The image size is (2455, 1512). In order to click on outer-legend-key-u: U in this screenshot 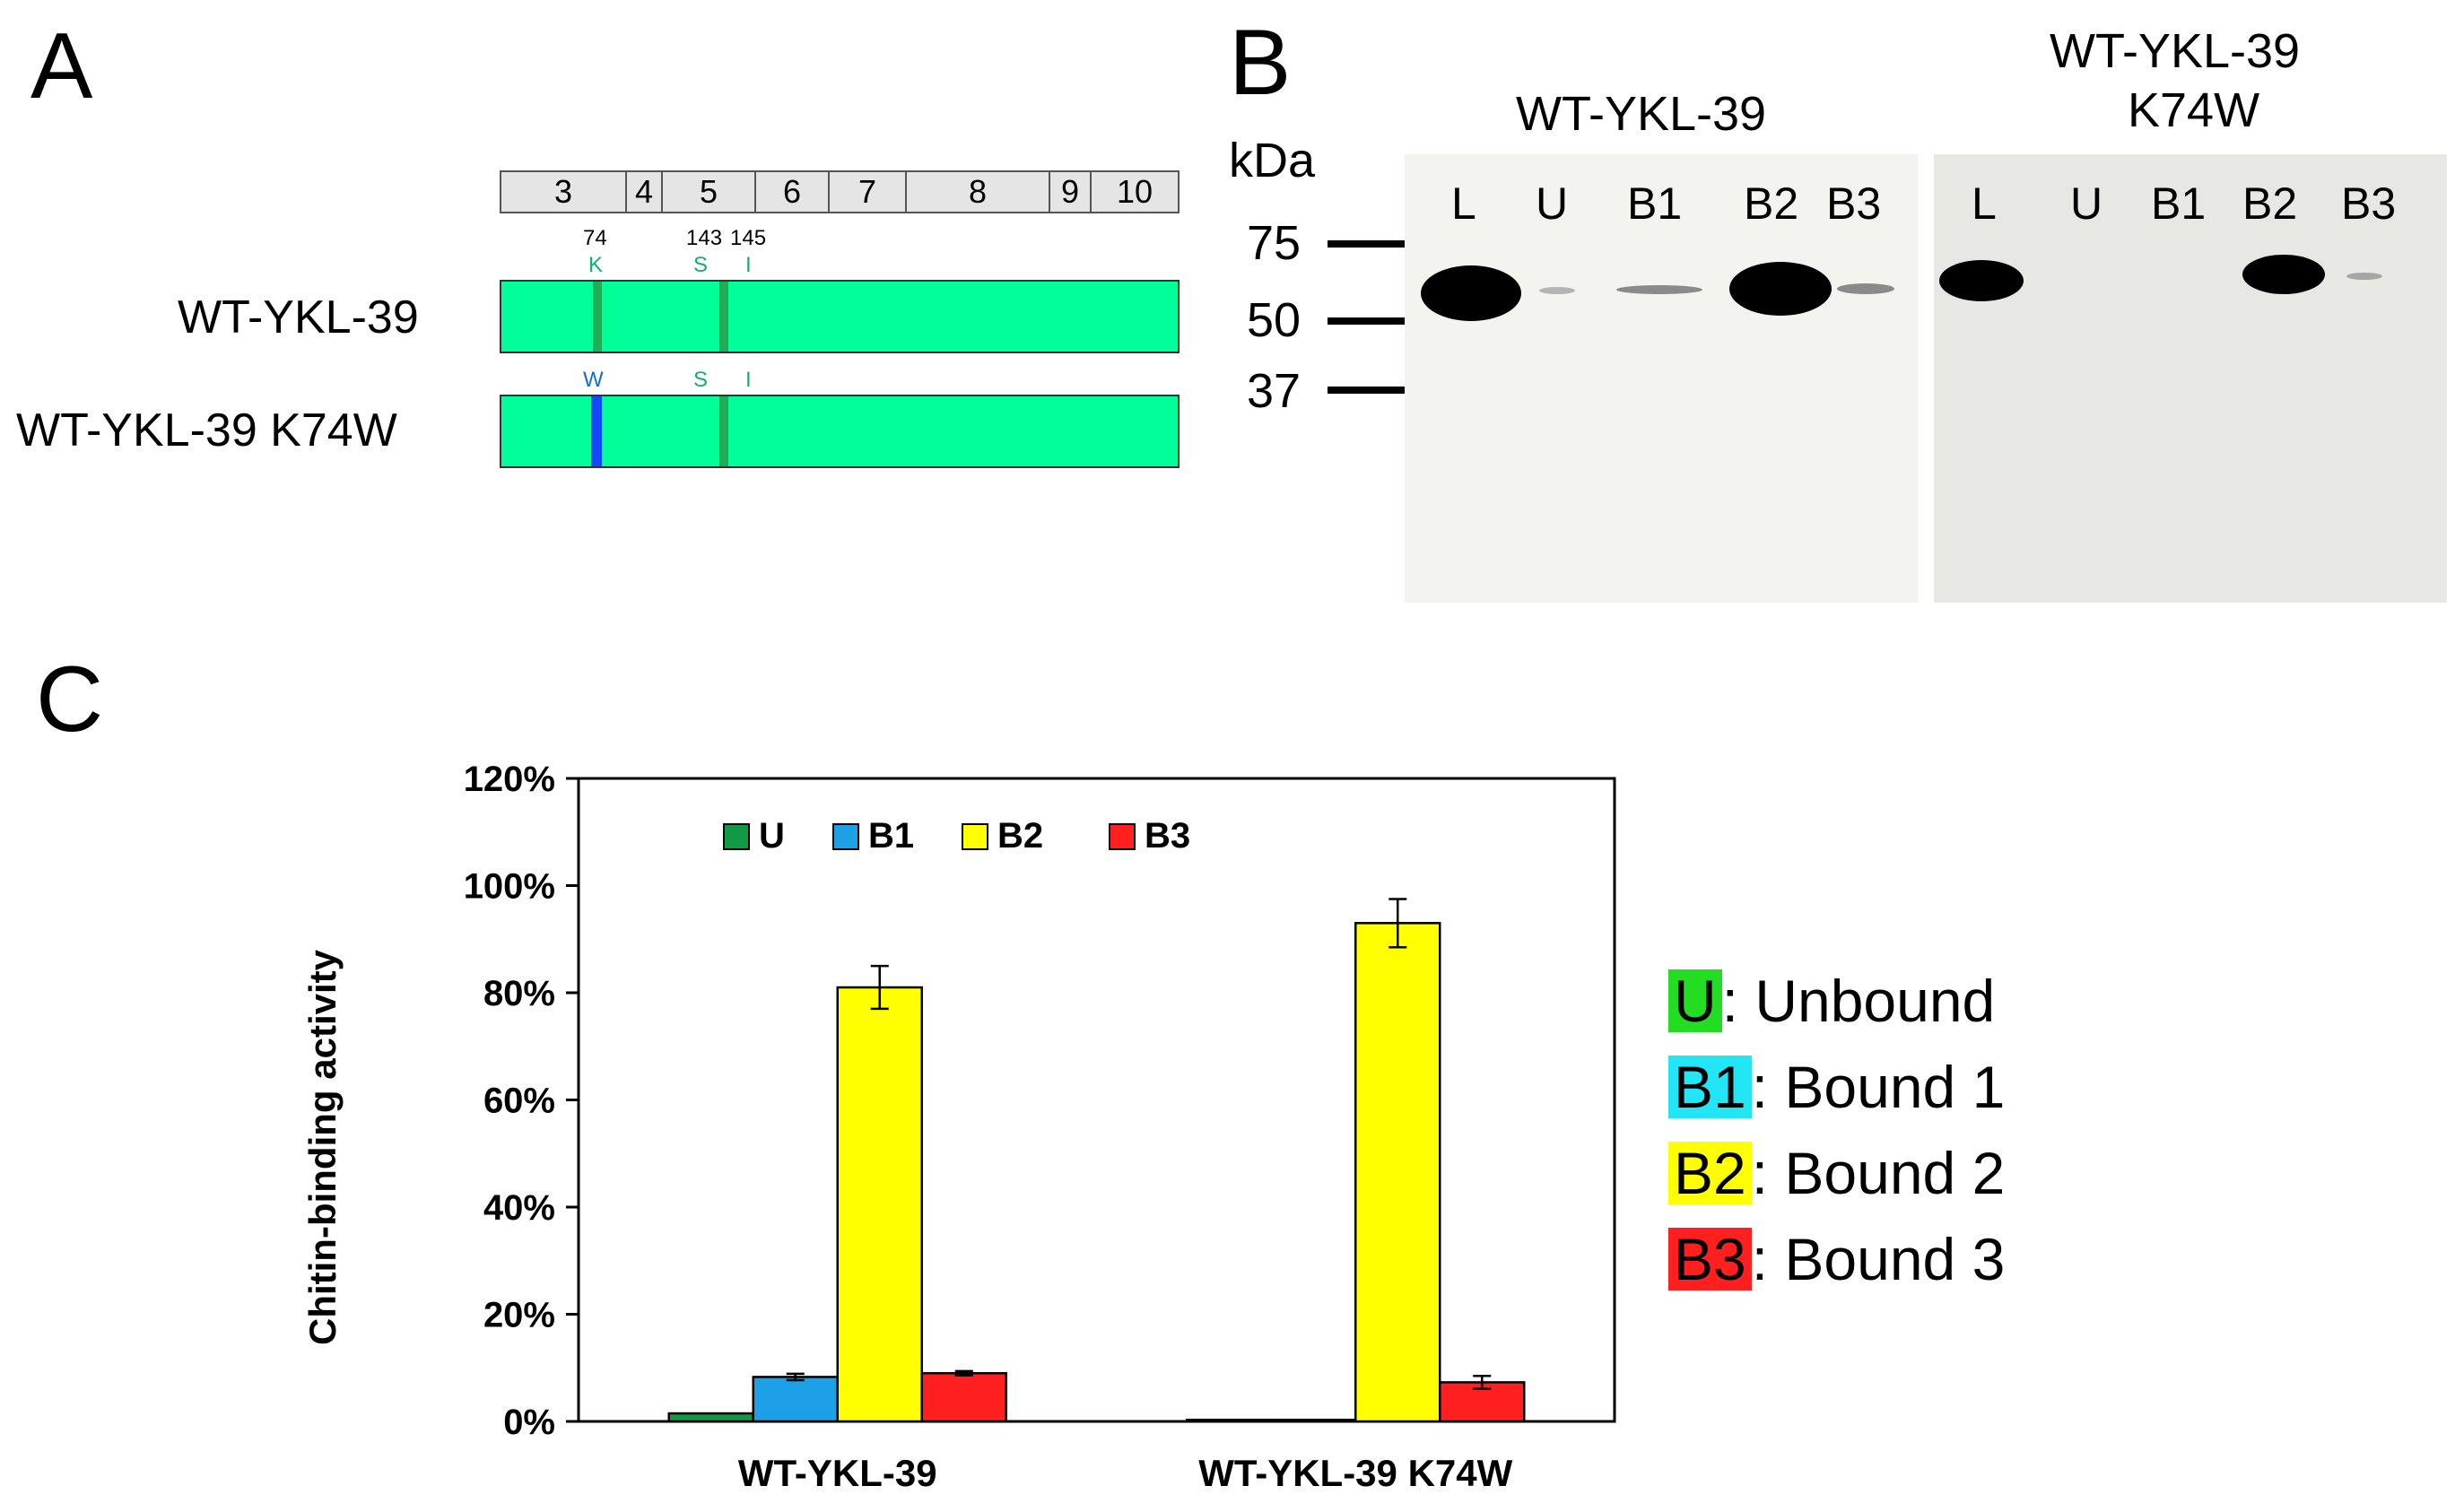, I will do `click(1695, 1000)`.